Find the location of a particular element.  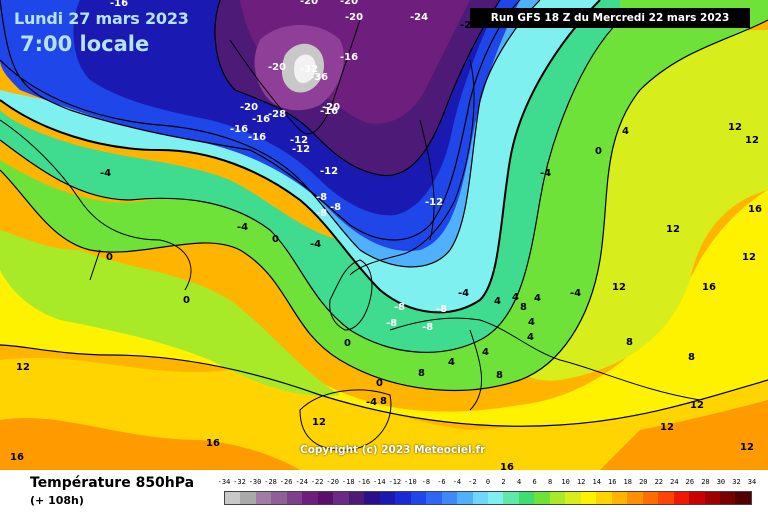

legend-tick: 30 is located at coordinates (721, 482).